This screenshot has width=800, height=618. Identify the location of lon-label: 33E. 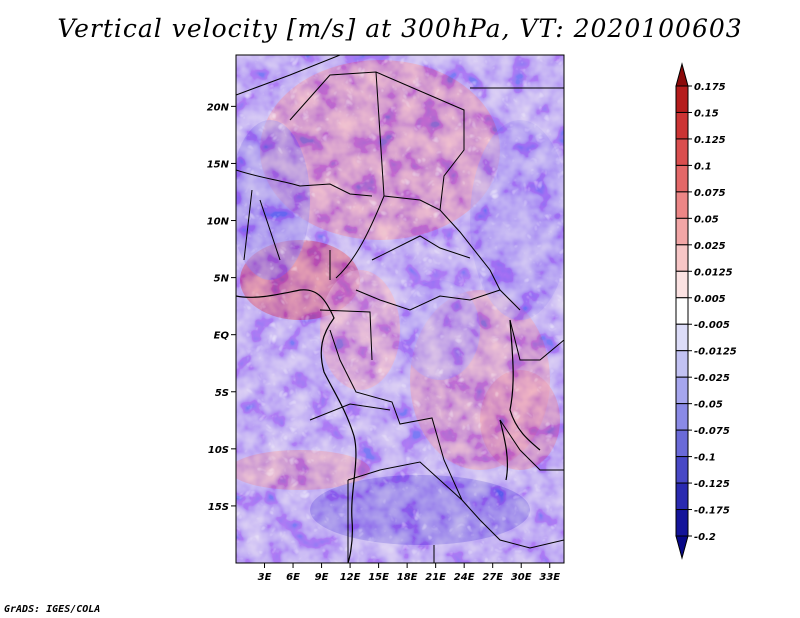
(549, 577).